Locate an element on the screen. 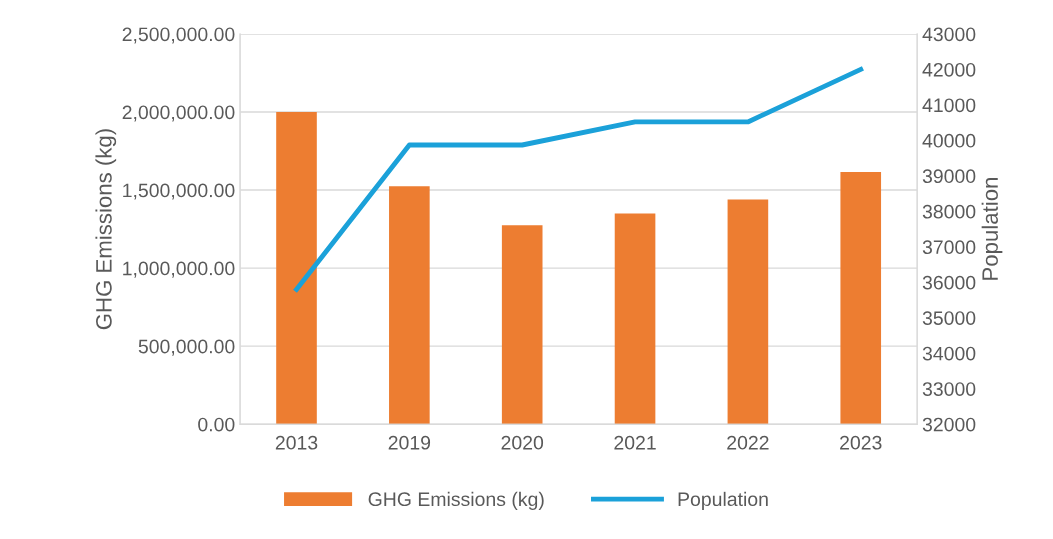  y2-tick-label: 41000 is located at coordinates (949, 105).